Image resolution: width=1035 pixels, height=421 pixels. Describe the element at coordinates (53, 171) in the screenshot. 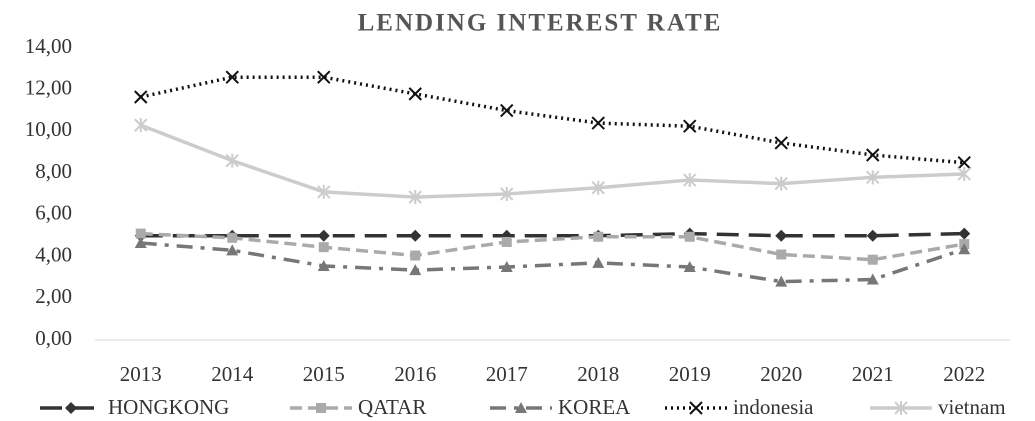

I see `y-tick-label: 8,00` at that location.